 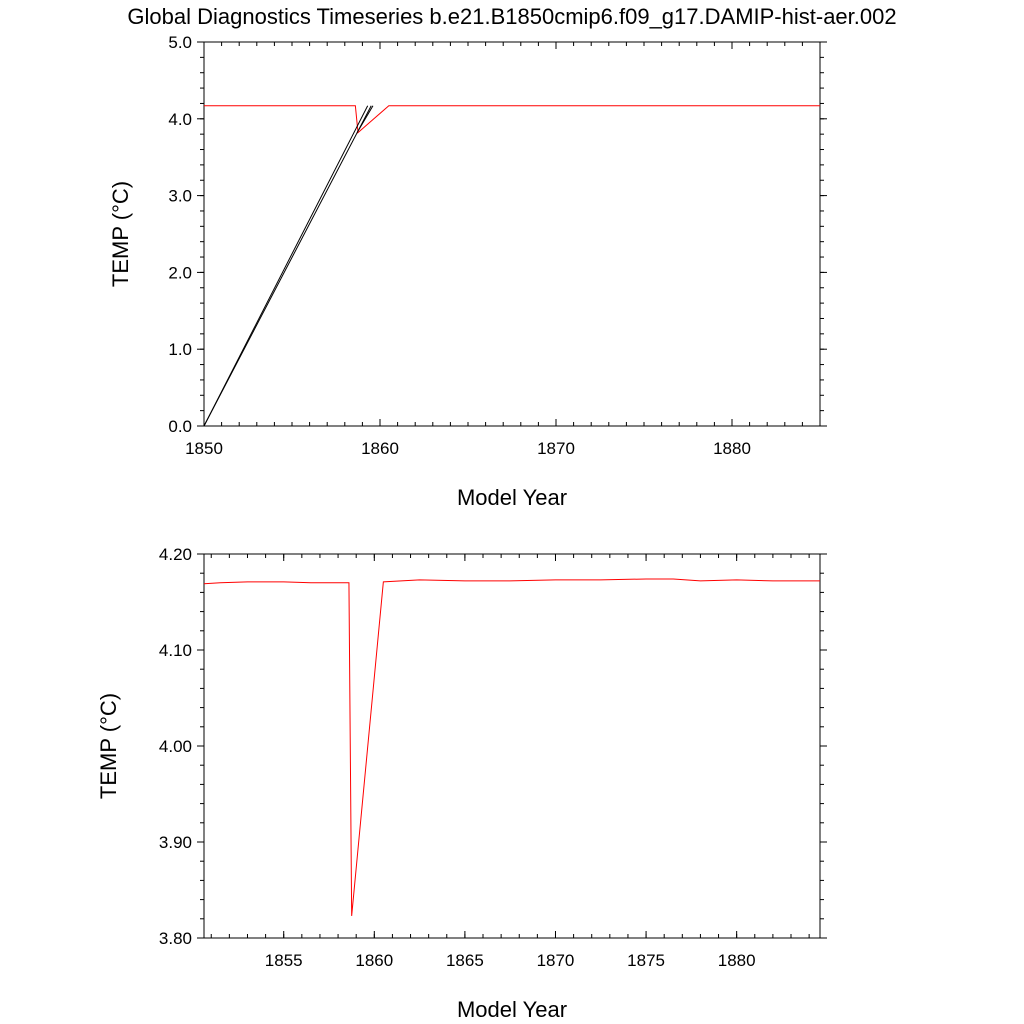 What do you see at coordinates (556, 960) in the screenshot?
I see `bottom-x-tick-label: 1870` at bounding box center [556, 960].